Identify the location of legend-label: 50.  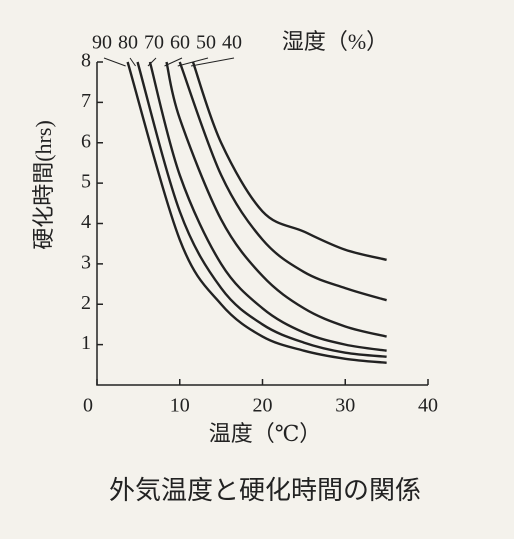
(206, 43).